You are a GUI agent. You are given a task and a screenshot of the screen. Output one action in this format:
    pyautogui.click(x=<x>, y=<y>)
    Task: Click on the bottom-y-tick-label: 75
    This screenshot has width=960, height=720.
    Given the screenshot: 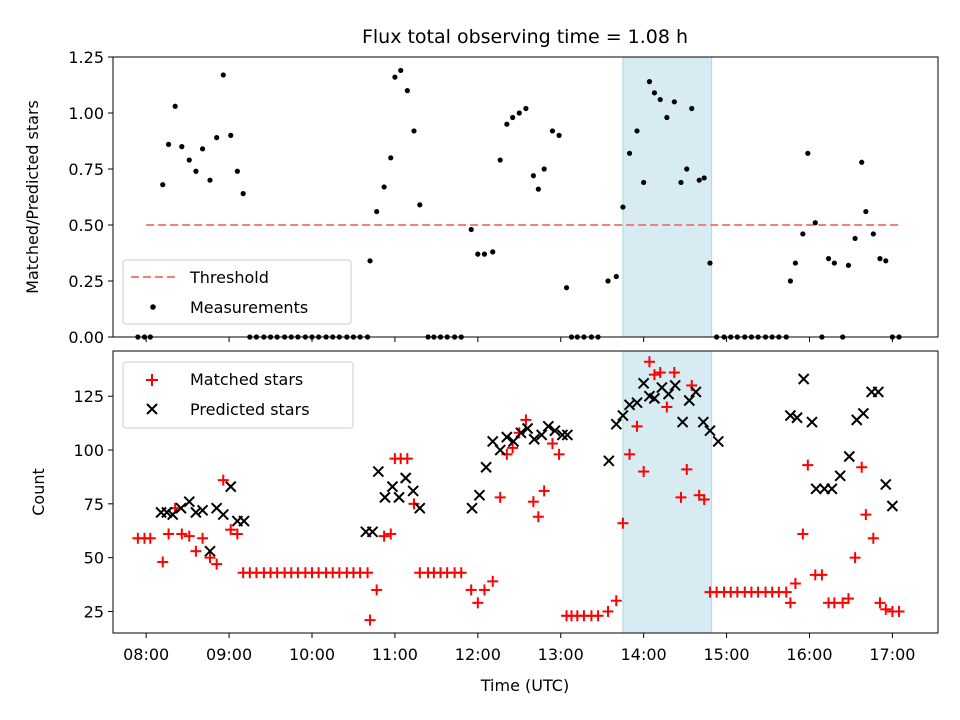 What is the action you would take?
    pyautogui.click(x=94, y=504)
    